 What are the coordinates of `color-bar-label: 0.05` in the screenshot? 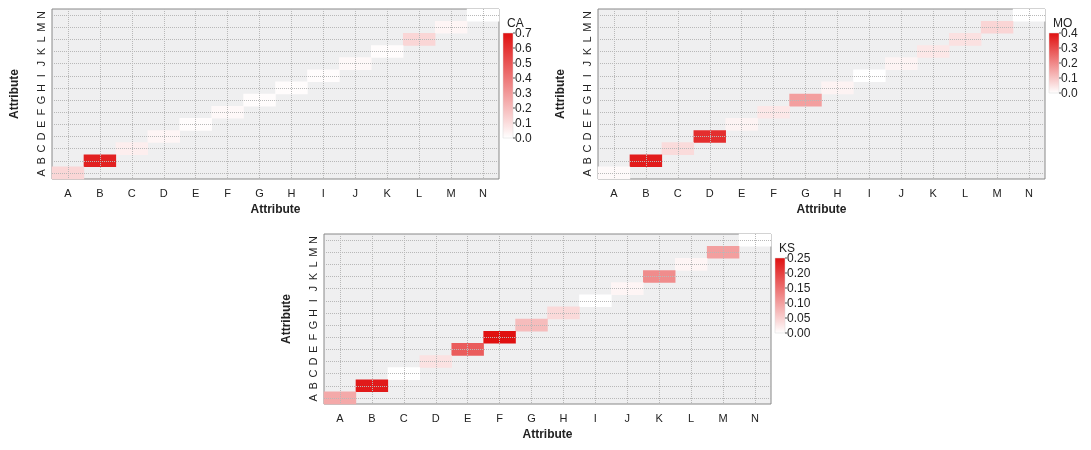 It's located at (799, 318).